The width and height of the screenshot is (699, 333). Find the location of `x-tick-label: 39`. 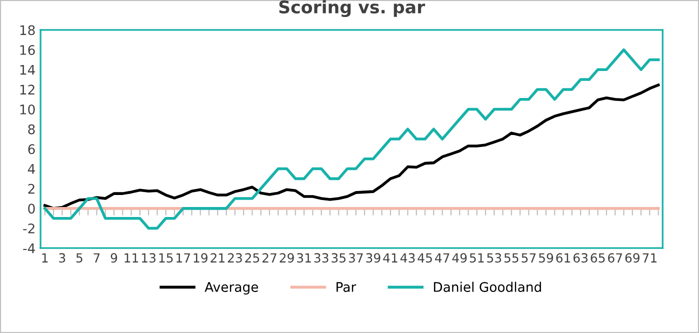

x-tick-label: 39 is located at coordinates (373, 258).